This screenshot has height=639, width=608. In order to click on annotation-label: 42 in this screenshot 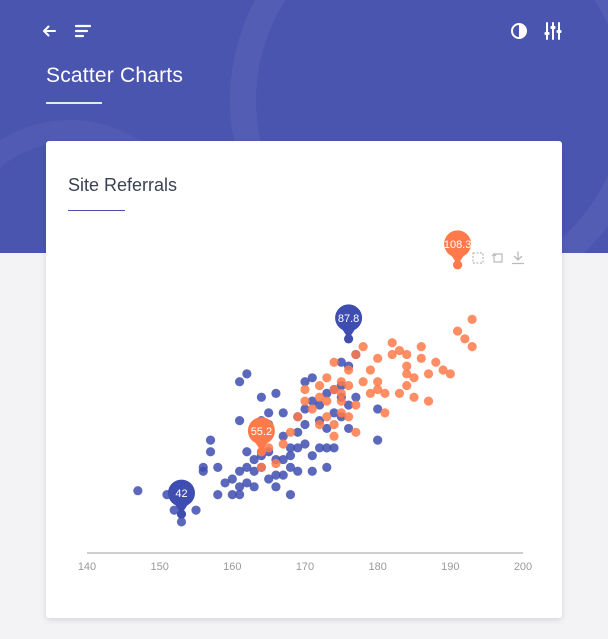, I will do `click(181, 494)`.